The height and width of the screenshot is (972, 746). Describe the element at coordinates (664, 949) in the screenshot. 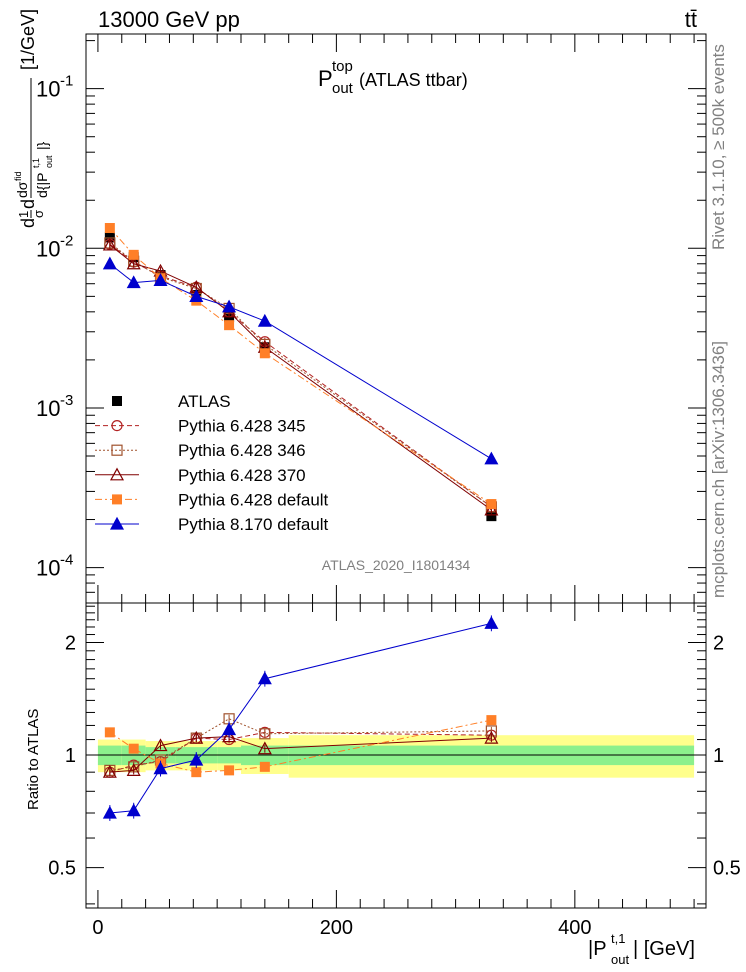

I see `svg-text: | [GeV]` at that location.